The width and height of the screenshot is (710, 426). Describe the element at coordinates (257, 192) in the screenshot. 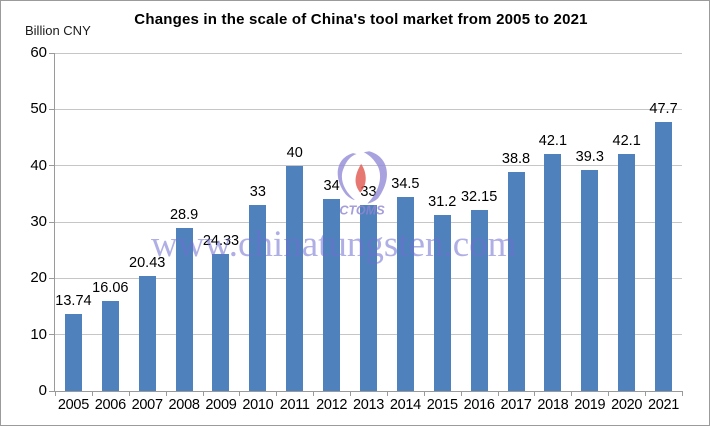

I see `bar-value-label: 33` at that location.